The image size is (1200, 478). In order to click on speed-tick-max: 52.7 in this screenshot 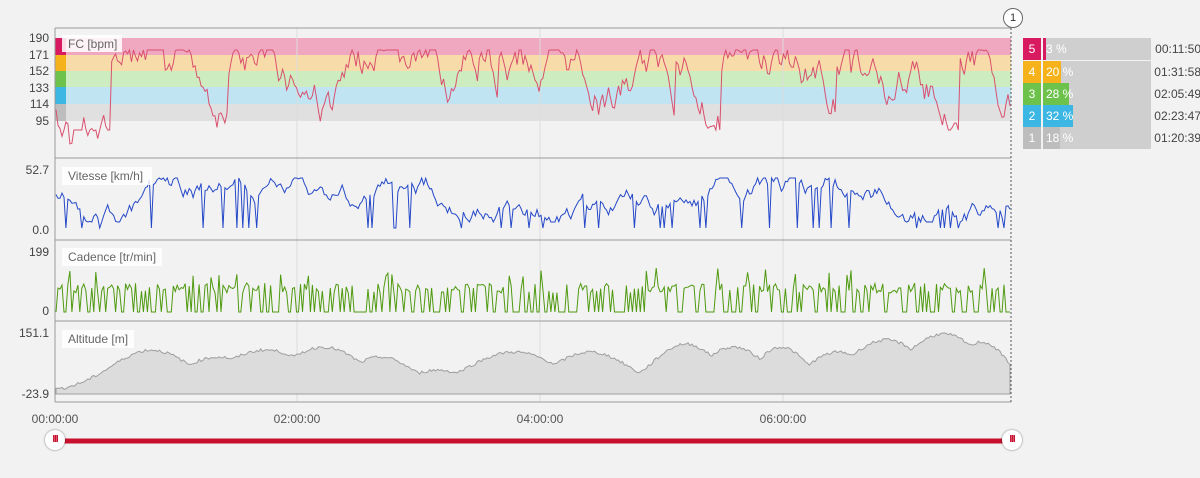, I will do `click(38, 170)`.